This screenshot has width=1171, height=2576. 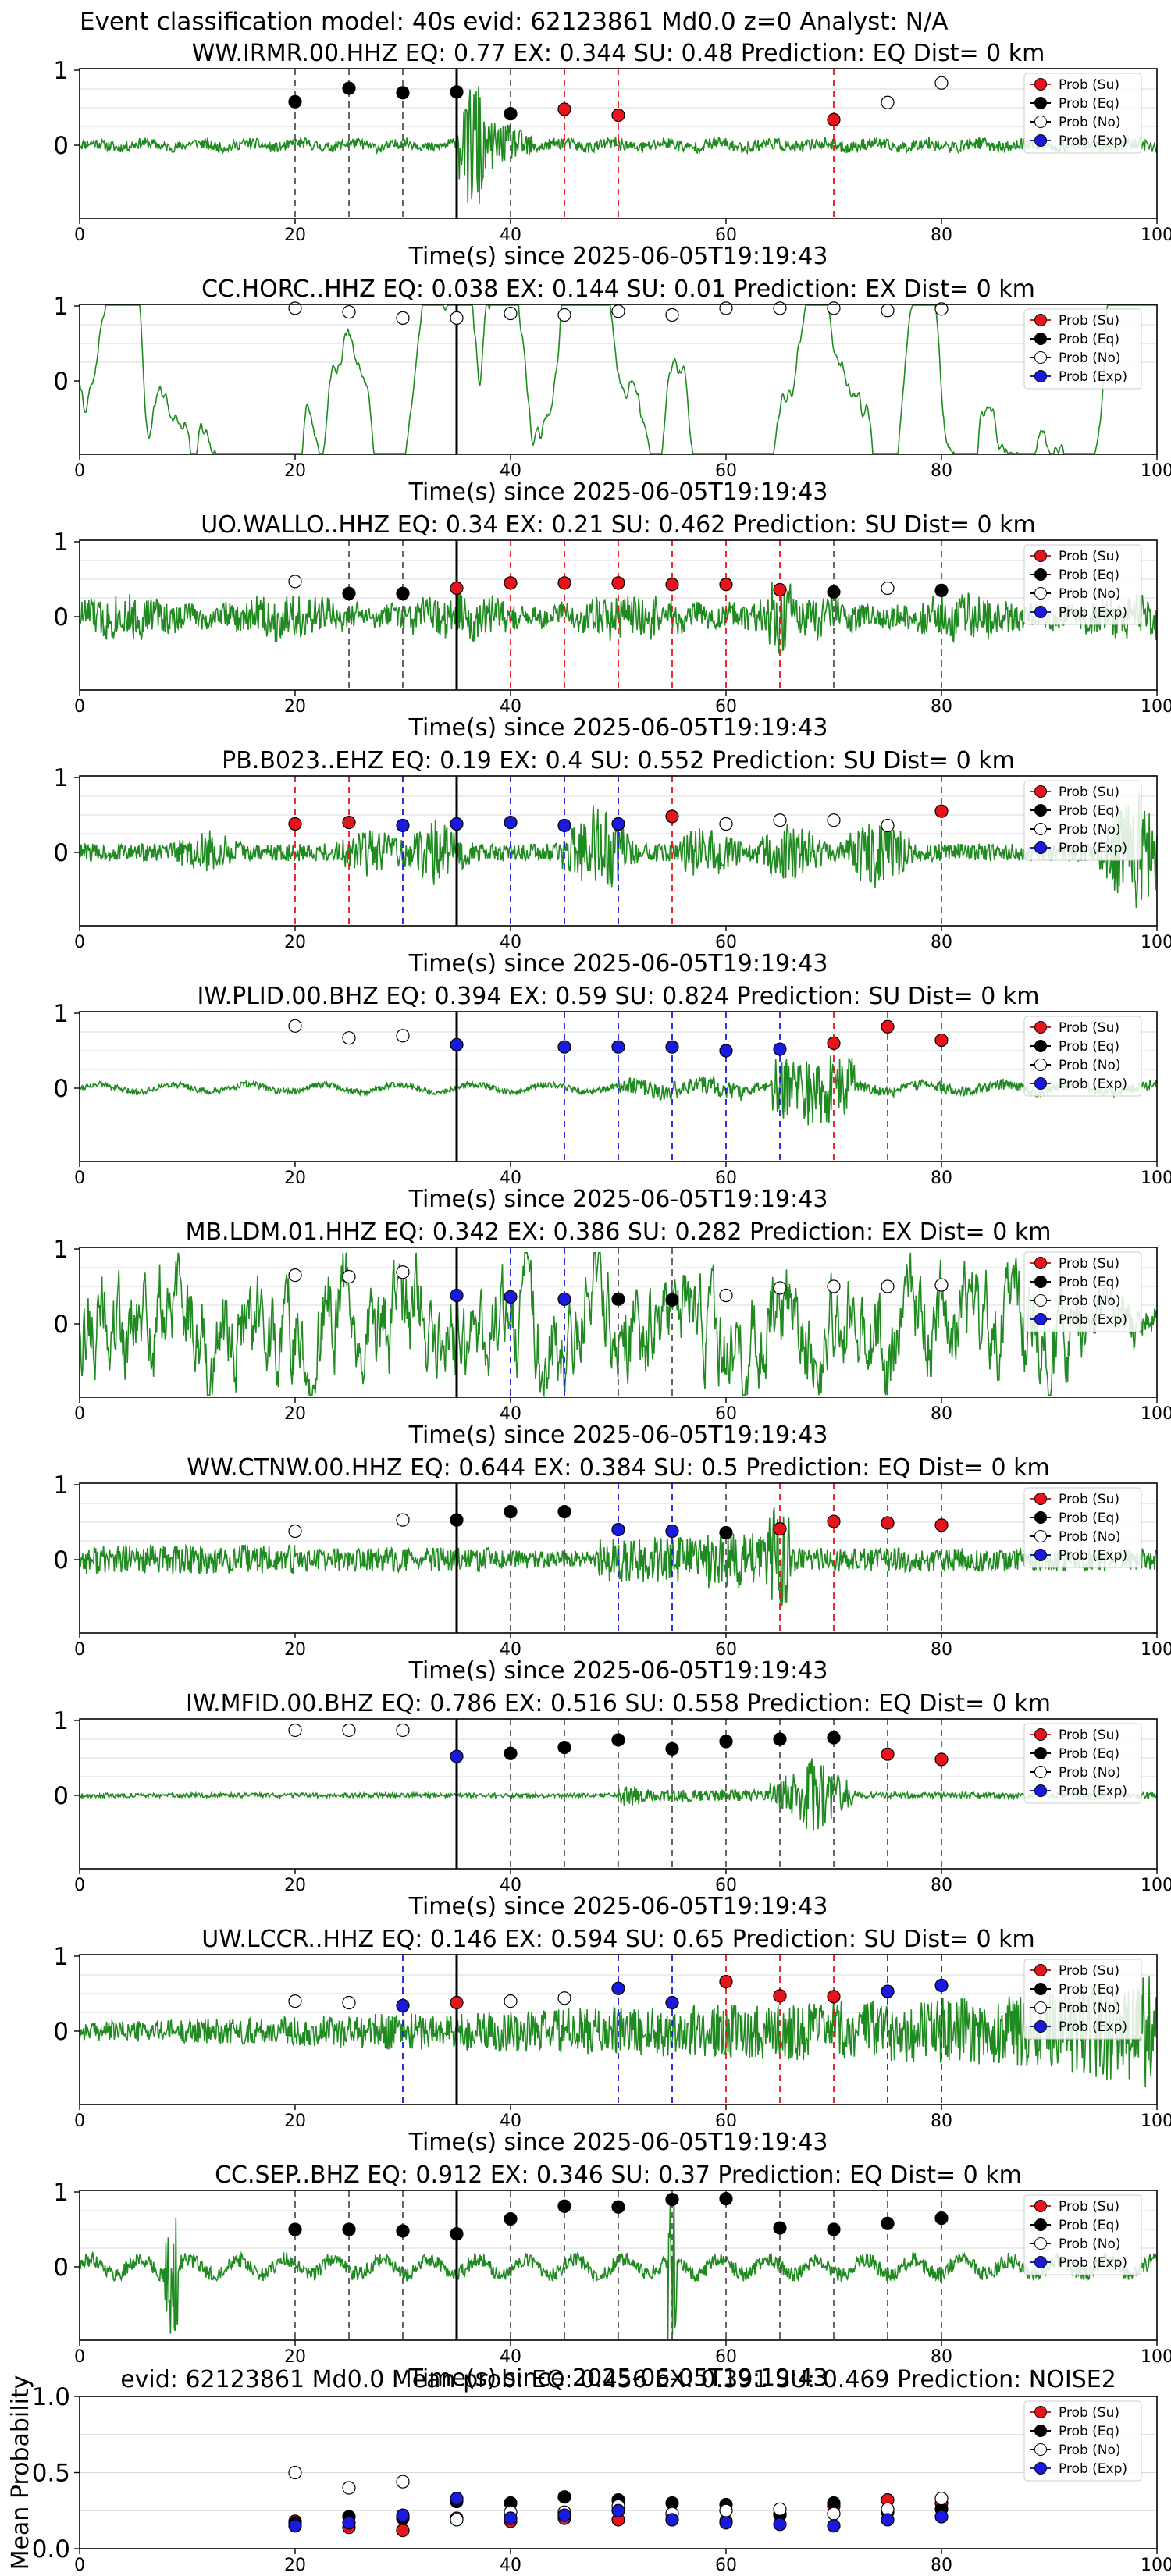 What do you see at coordinates (51, 2474) in the screenshot?
I see `ytick-label: 0.5` at bounding box center [51, 2474].